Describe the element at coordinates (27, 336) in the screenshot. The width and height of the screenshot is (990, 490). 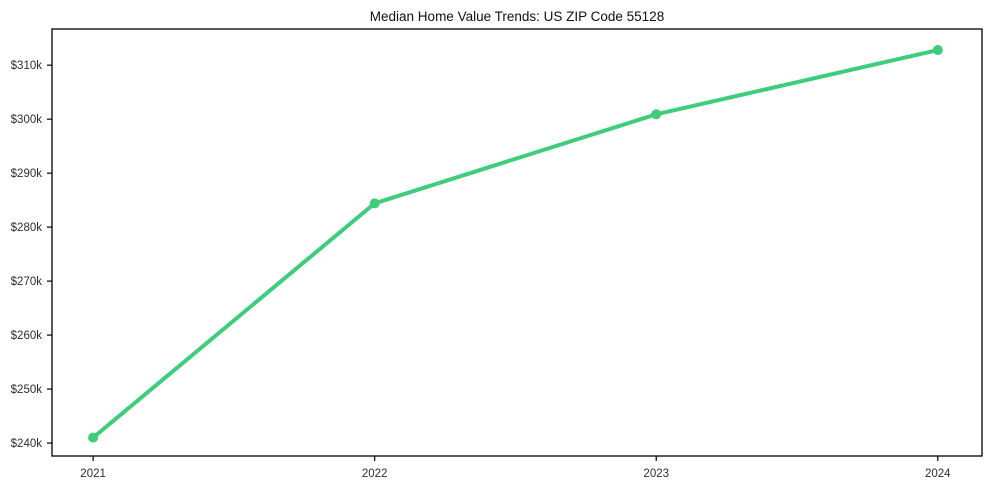
I see `y-axis-tick-label: $260k` at that location.